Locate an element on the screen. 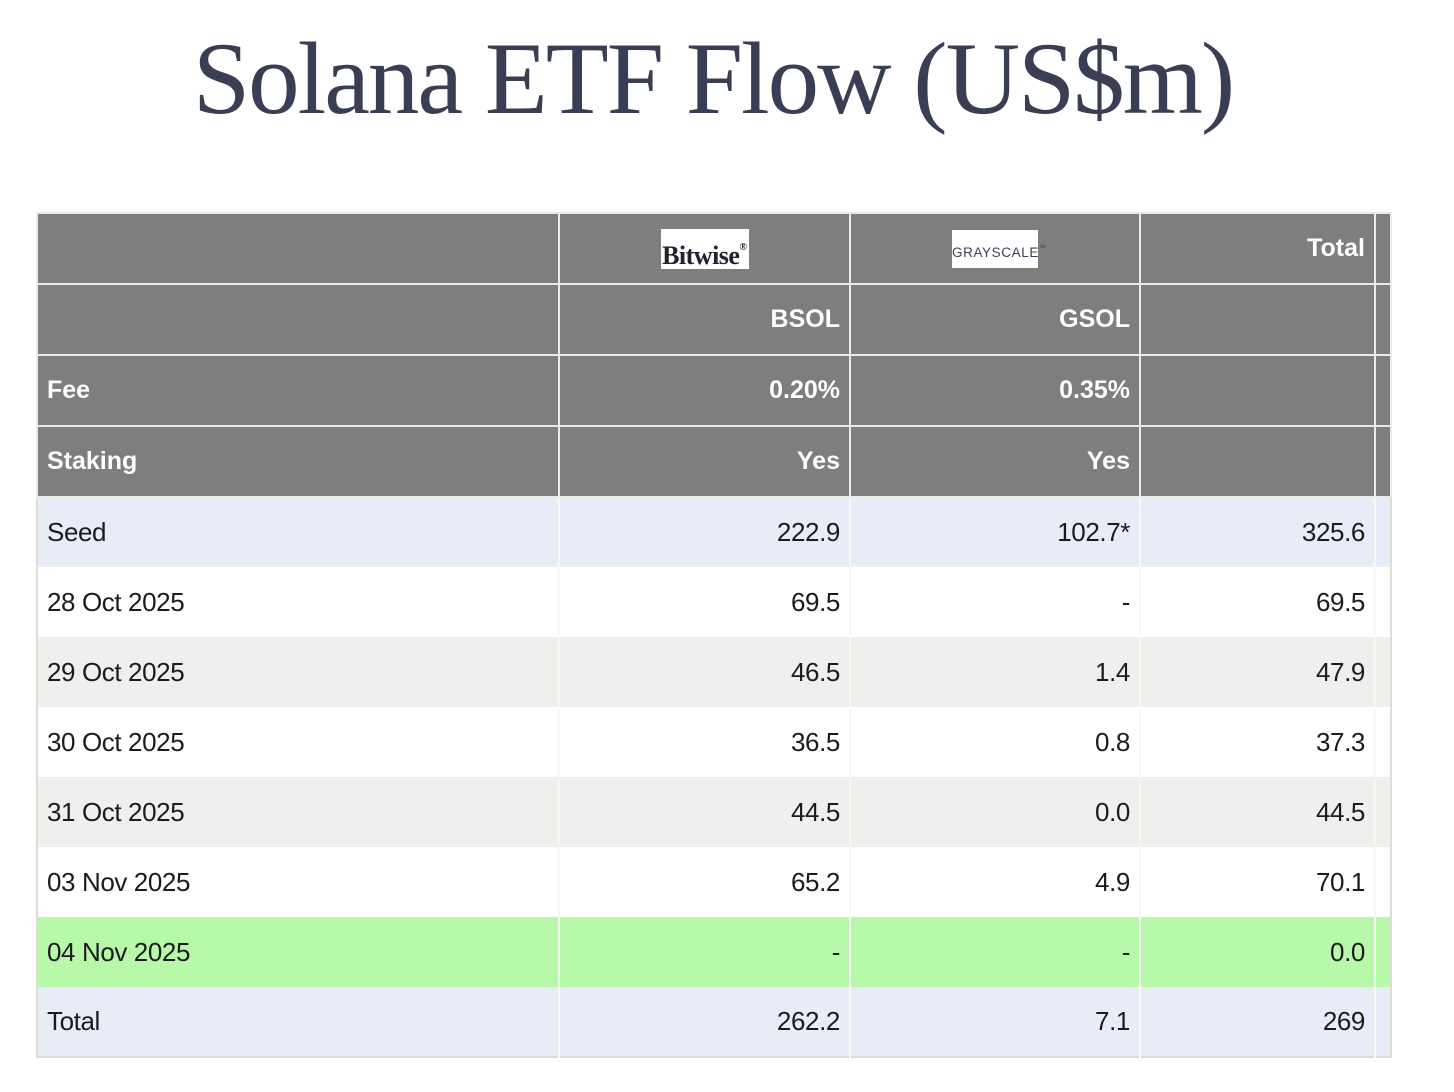 The image size is (1454, 1092). bitwise-logo-cell: Bitwise® is located at coordinates (704, 248).